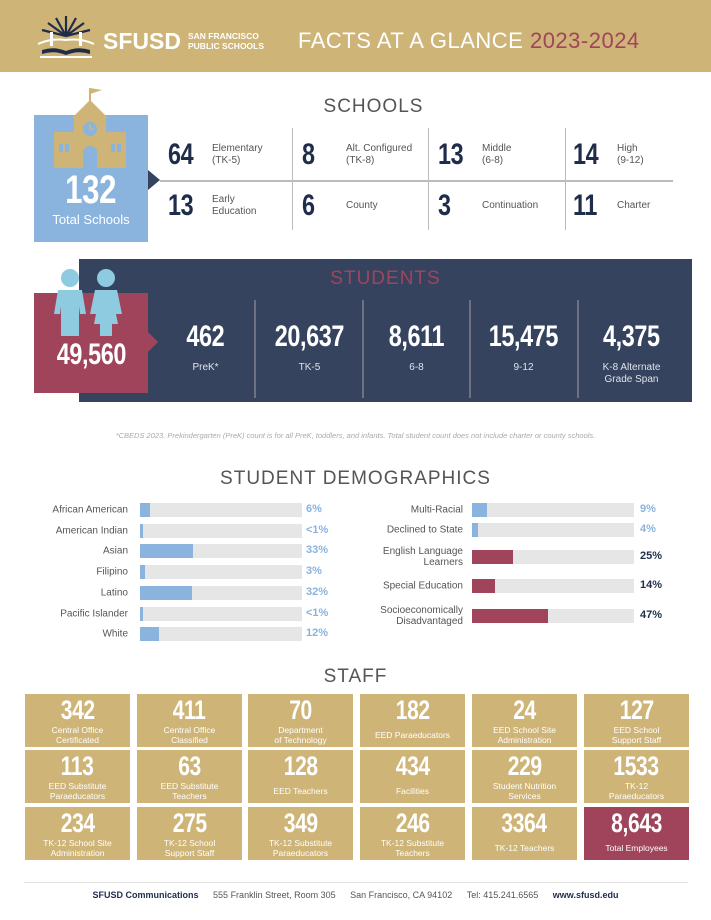  Describe the element at coordinates (309, 347) in the screenshot. I see `student-grade-stat: 20,637 TK-5` at that location.